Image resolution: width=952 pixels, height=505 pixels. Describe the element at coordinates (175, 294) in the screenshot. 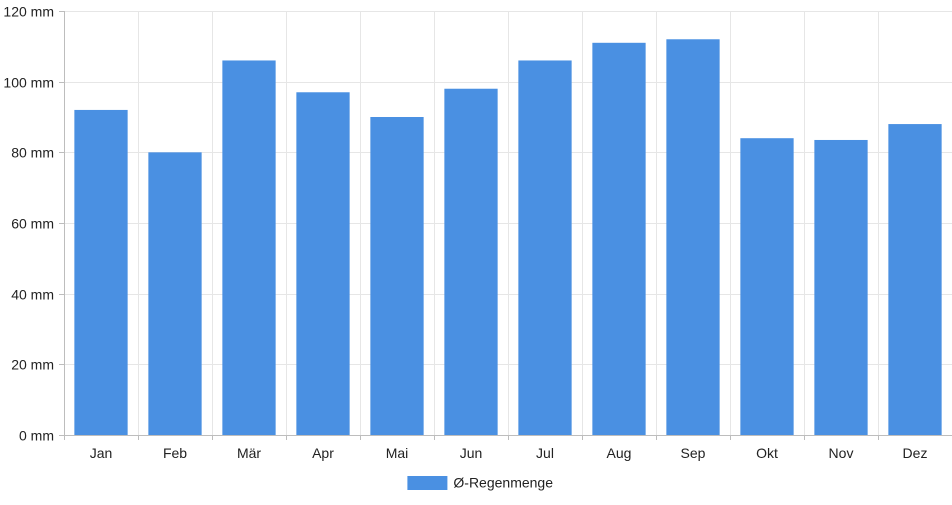

I see `bar-Feb` at that location.